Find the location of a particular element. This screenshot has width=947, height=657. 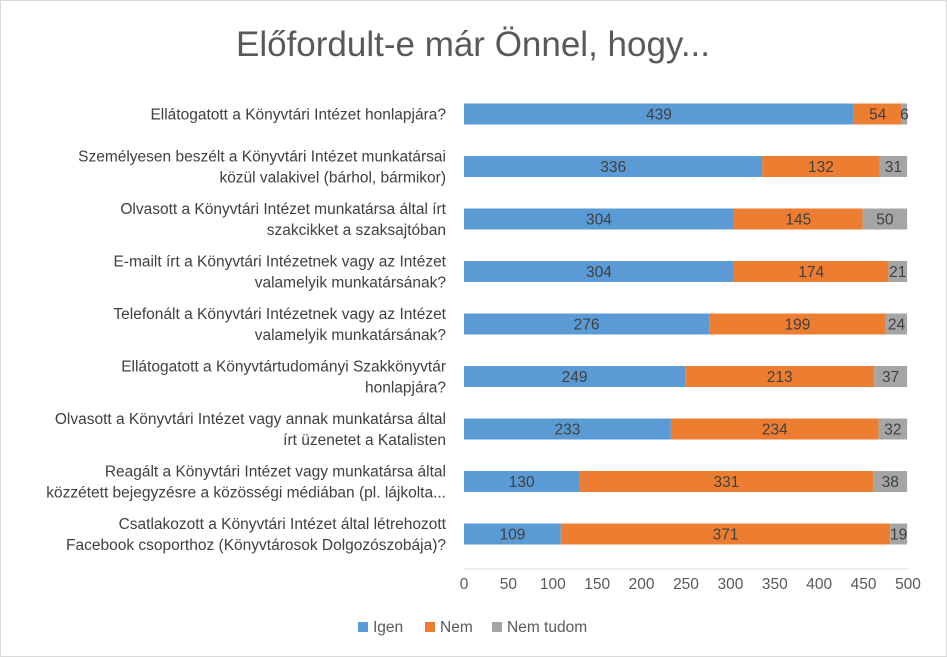

x-tick-label: 400 is located at coordinates (819, 584).